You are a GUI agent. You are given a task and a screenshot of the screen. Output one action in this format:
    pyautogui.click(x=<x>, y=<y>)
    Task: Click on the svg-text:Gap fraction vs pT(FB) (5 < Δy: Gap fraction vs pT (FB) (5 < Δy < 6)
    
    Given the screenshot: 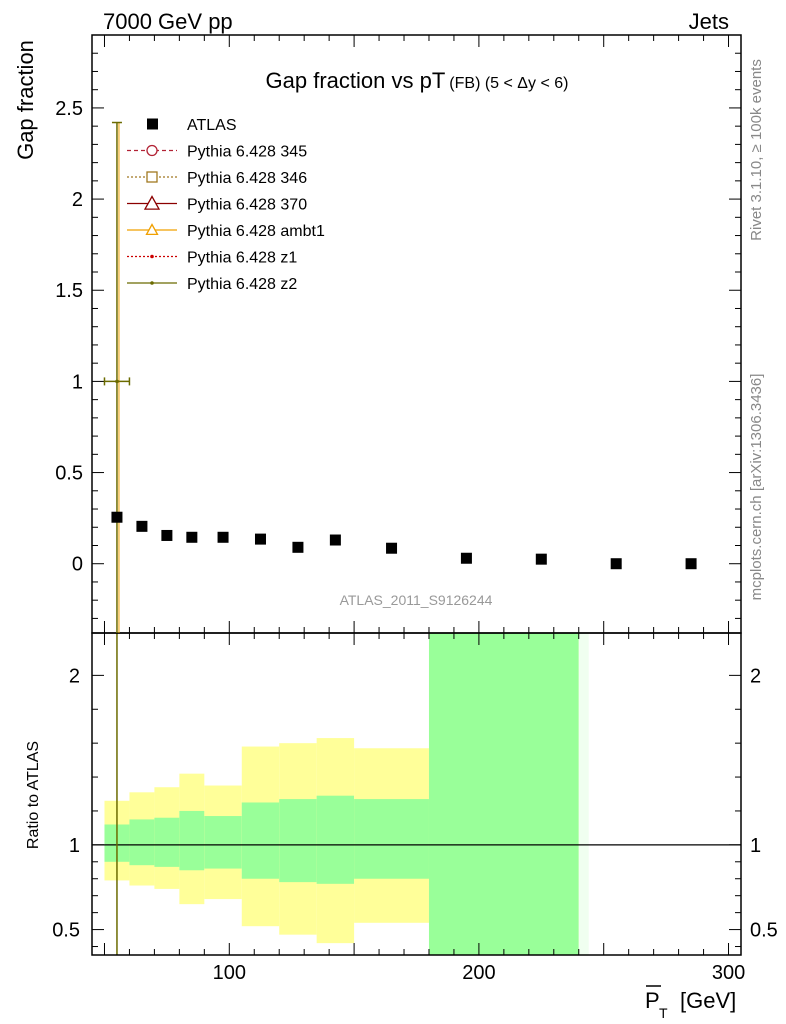 What is the action you would take?
    pyautogui.click(x=417, y=80)
    